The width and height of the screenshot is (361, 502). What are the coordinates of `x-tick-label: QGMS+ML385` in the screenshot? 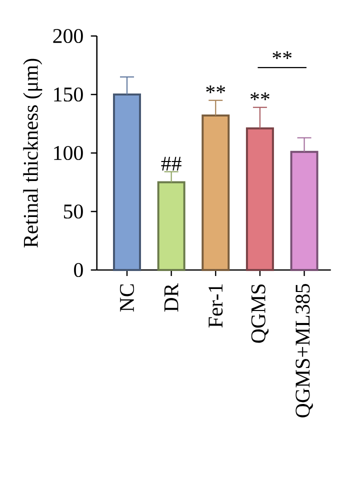 It's located at (304, 351).